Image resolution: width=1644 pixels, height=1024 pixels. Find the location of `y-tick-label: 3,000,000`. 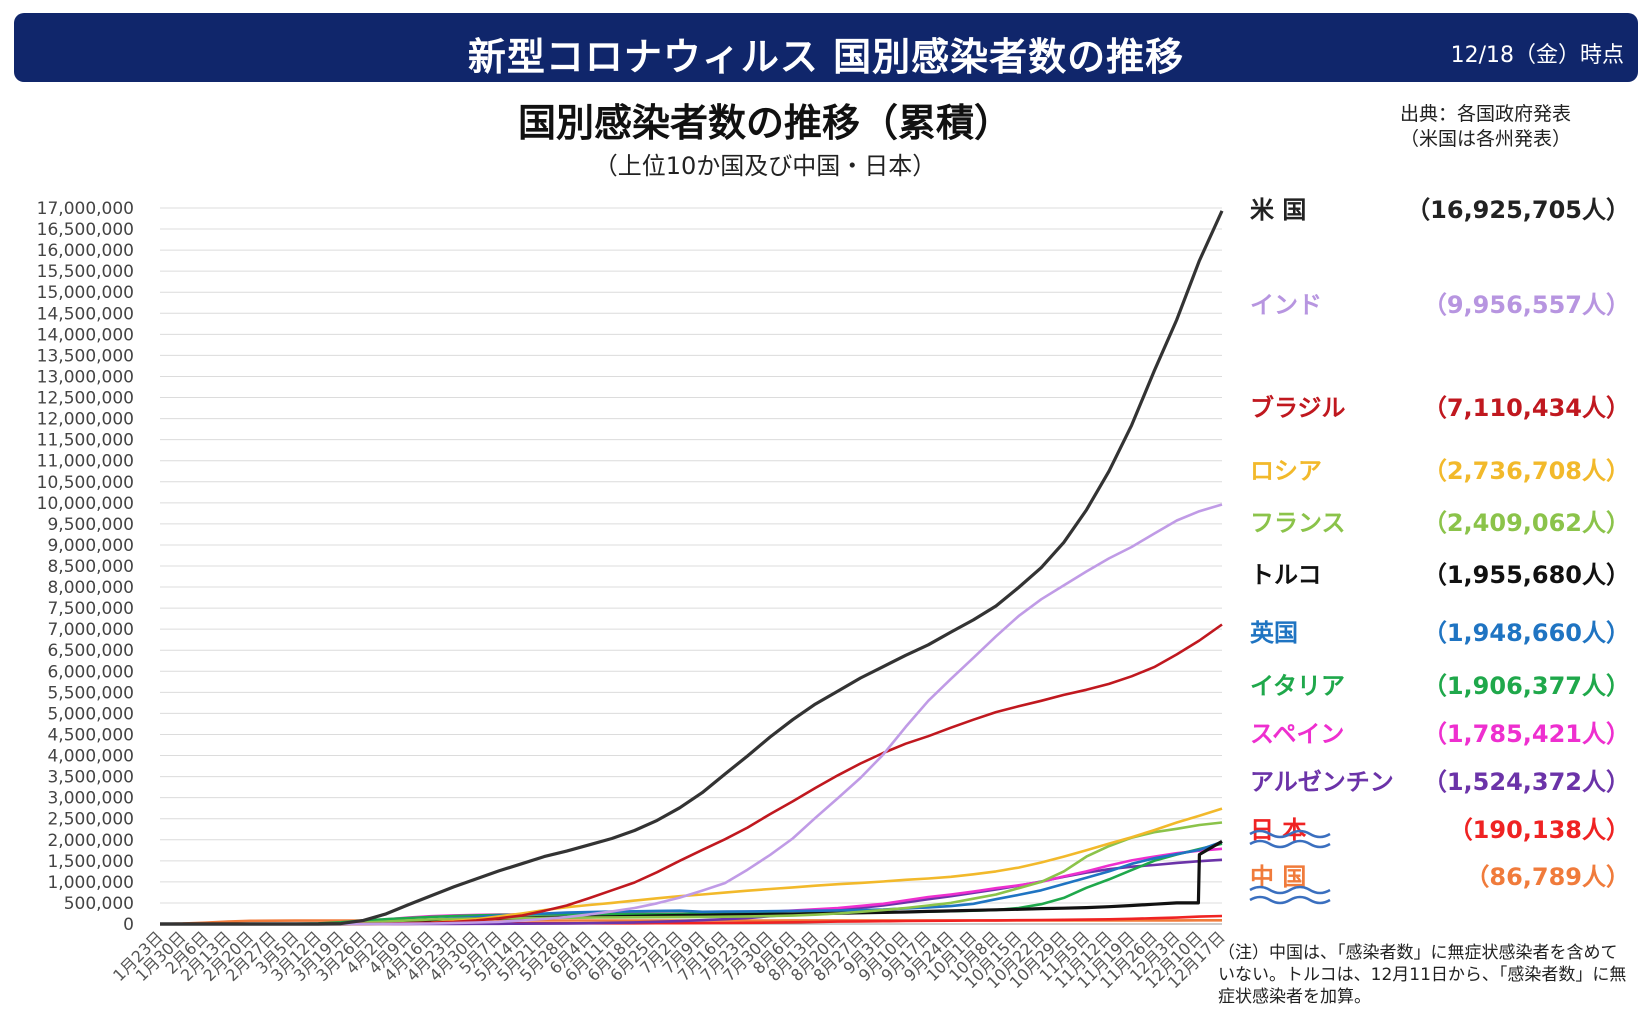

y-tick-label: 3,000,000 is located at coordinates (90, 799).